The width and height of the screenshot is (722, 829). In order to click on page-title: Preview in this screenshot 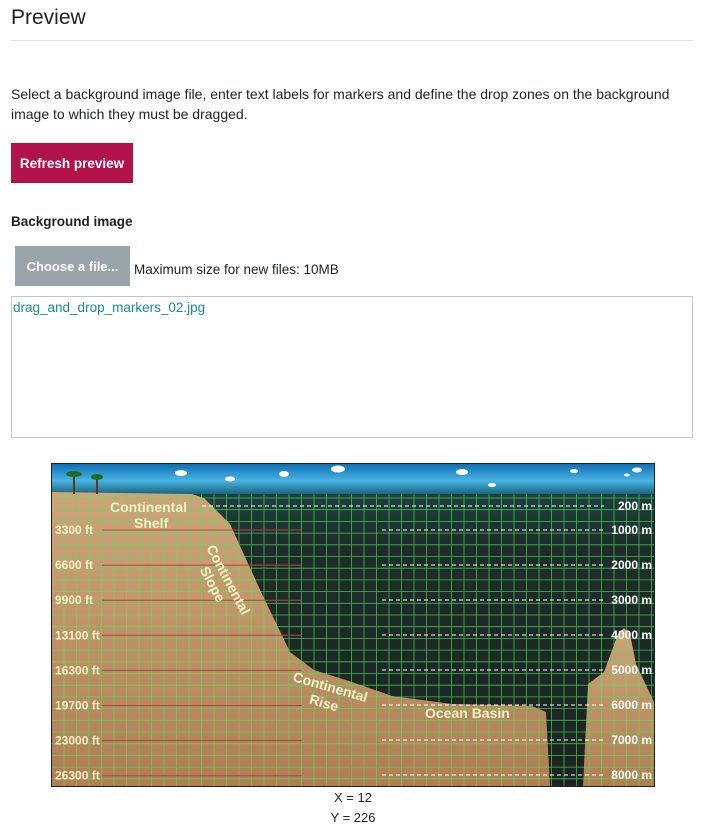, I will do `click(48, 17)`.